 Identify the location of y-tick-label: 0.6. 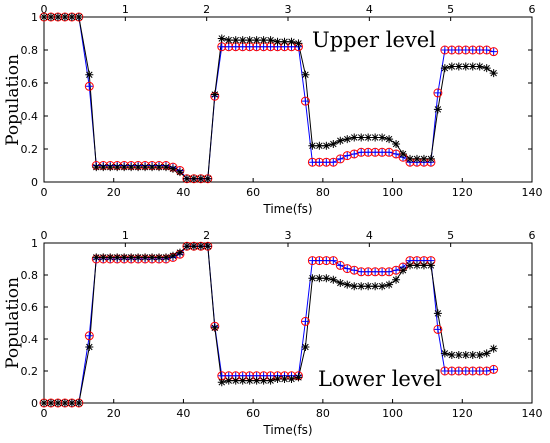
(30, 83).